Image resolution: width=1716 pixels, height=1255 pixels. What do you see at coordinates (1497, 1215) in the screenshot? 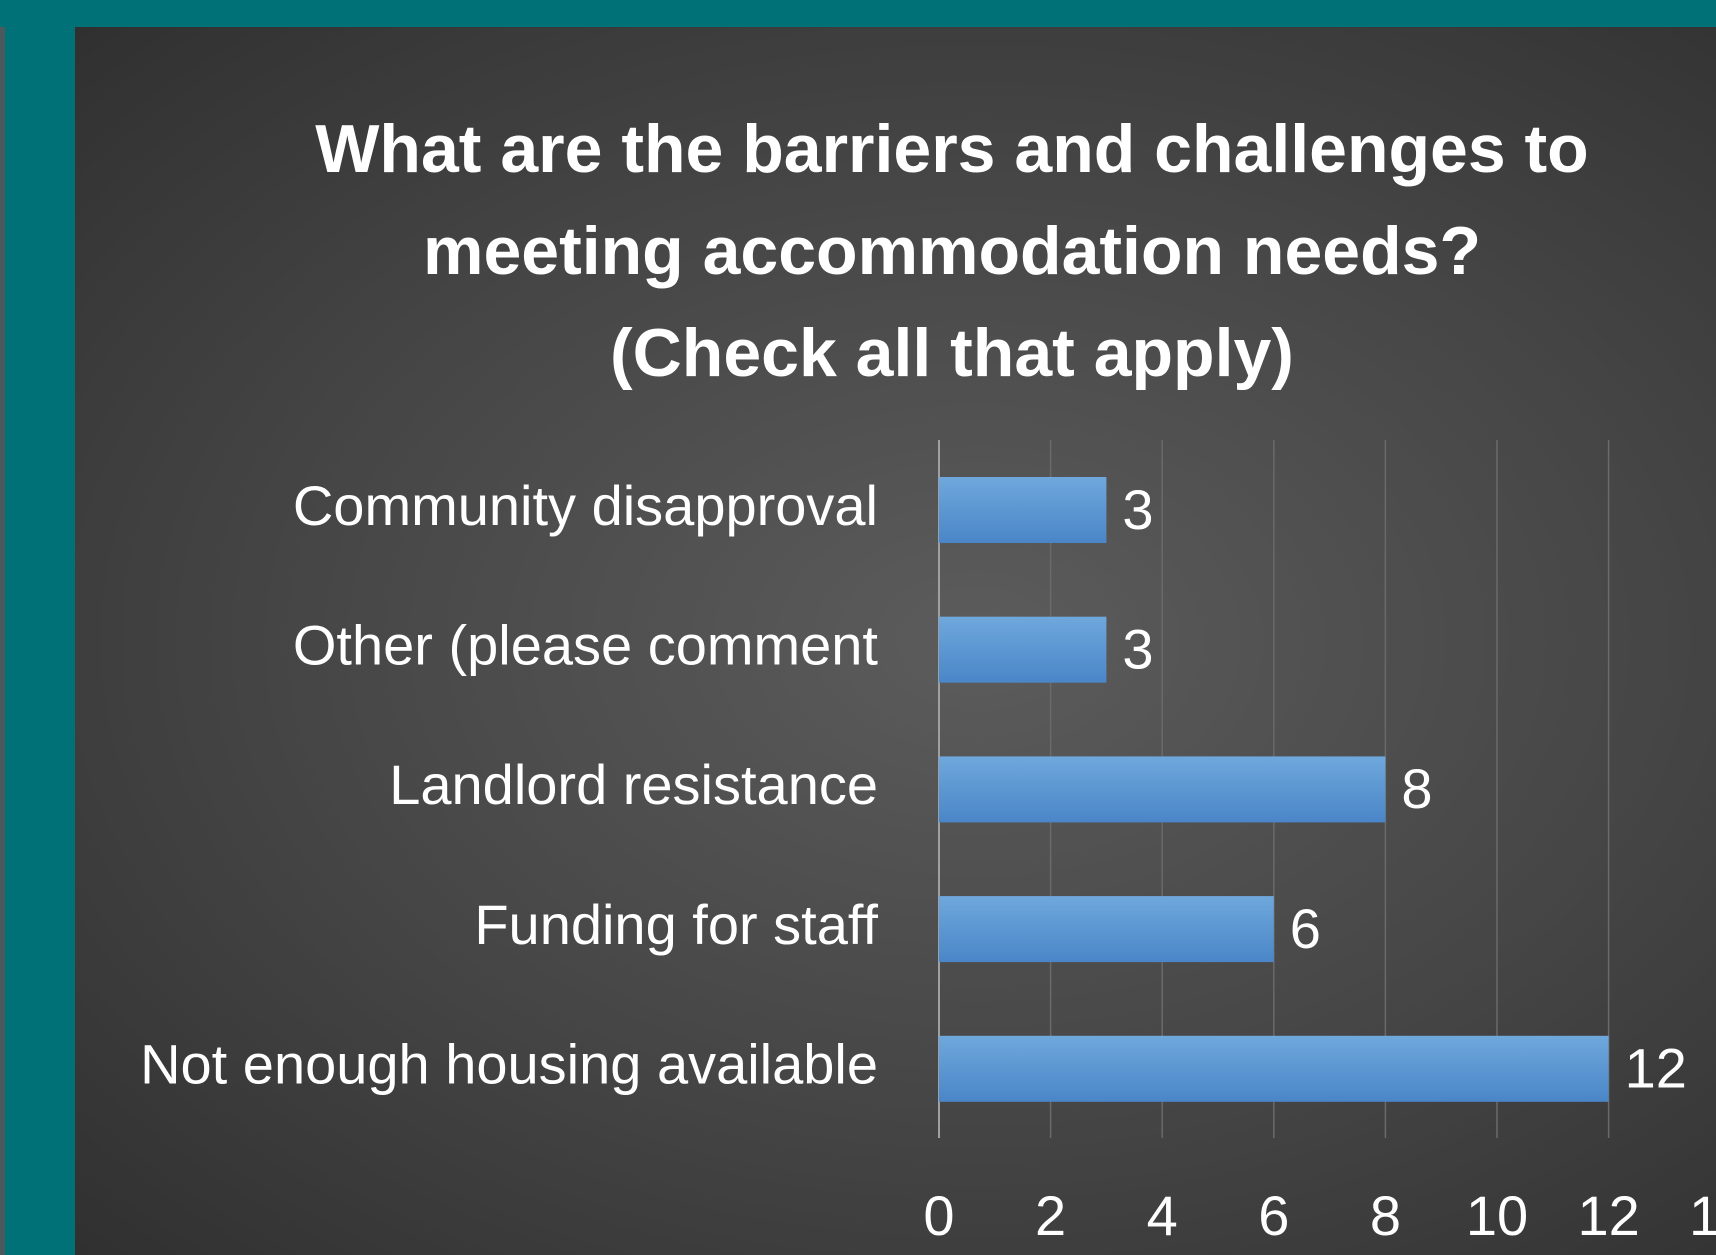
I see `x-tick-label: 10` at bounding box center [1497, 1215].